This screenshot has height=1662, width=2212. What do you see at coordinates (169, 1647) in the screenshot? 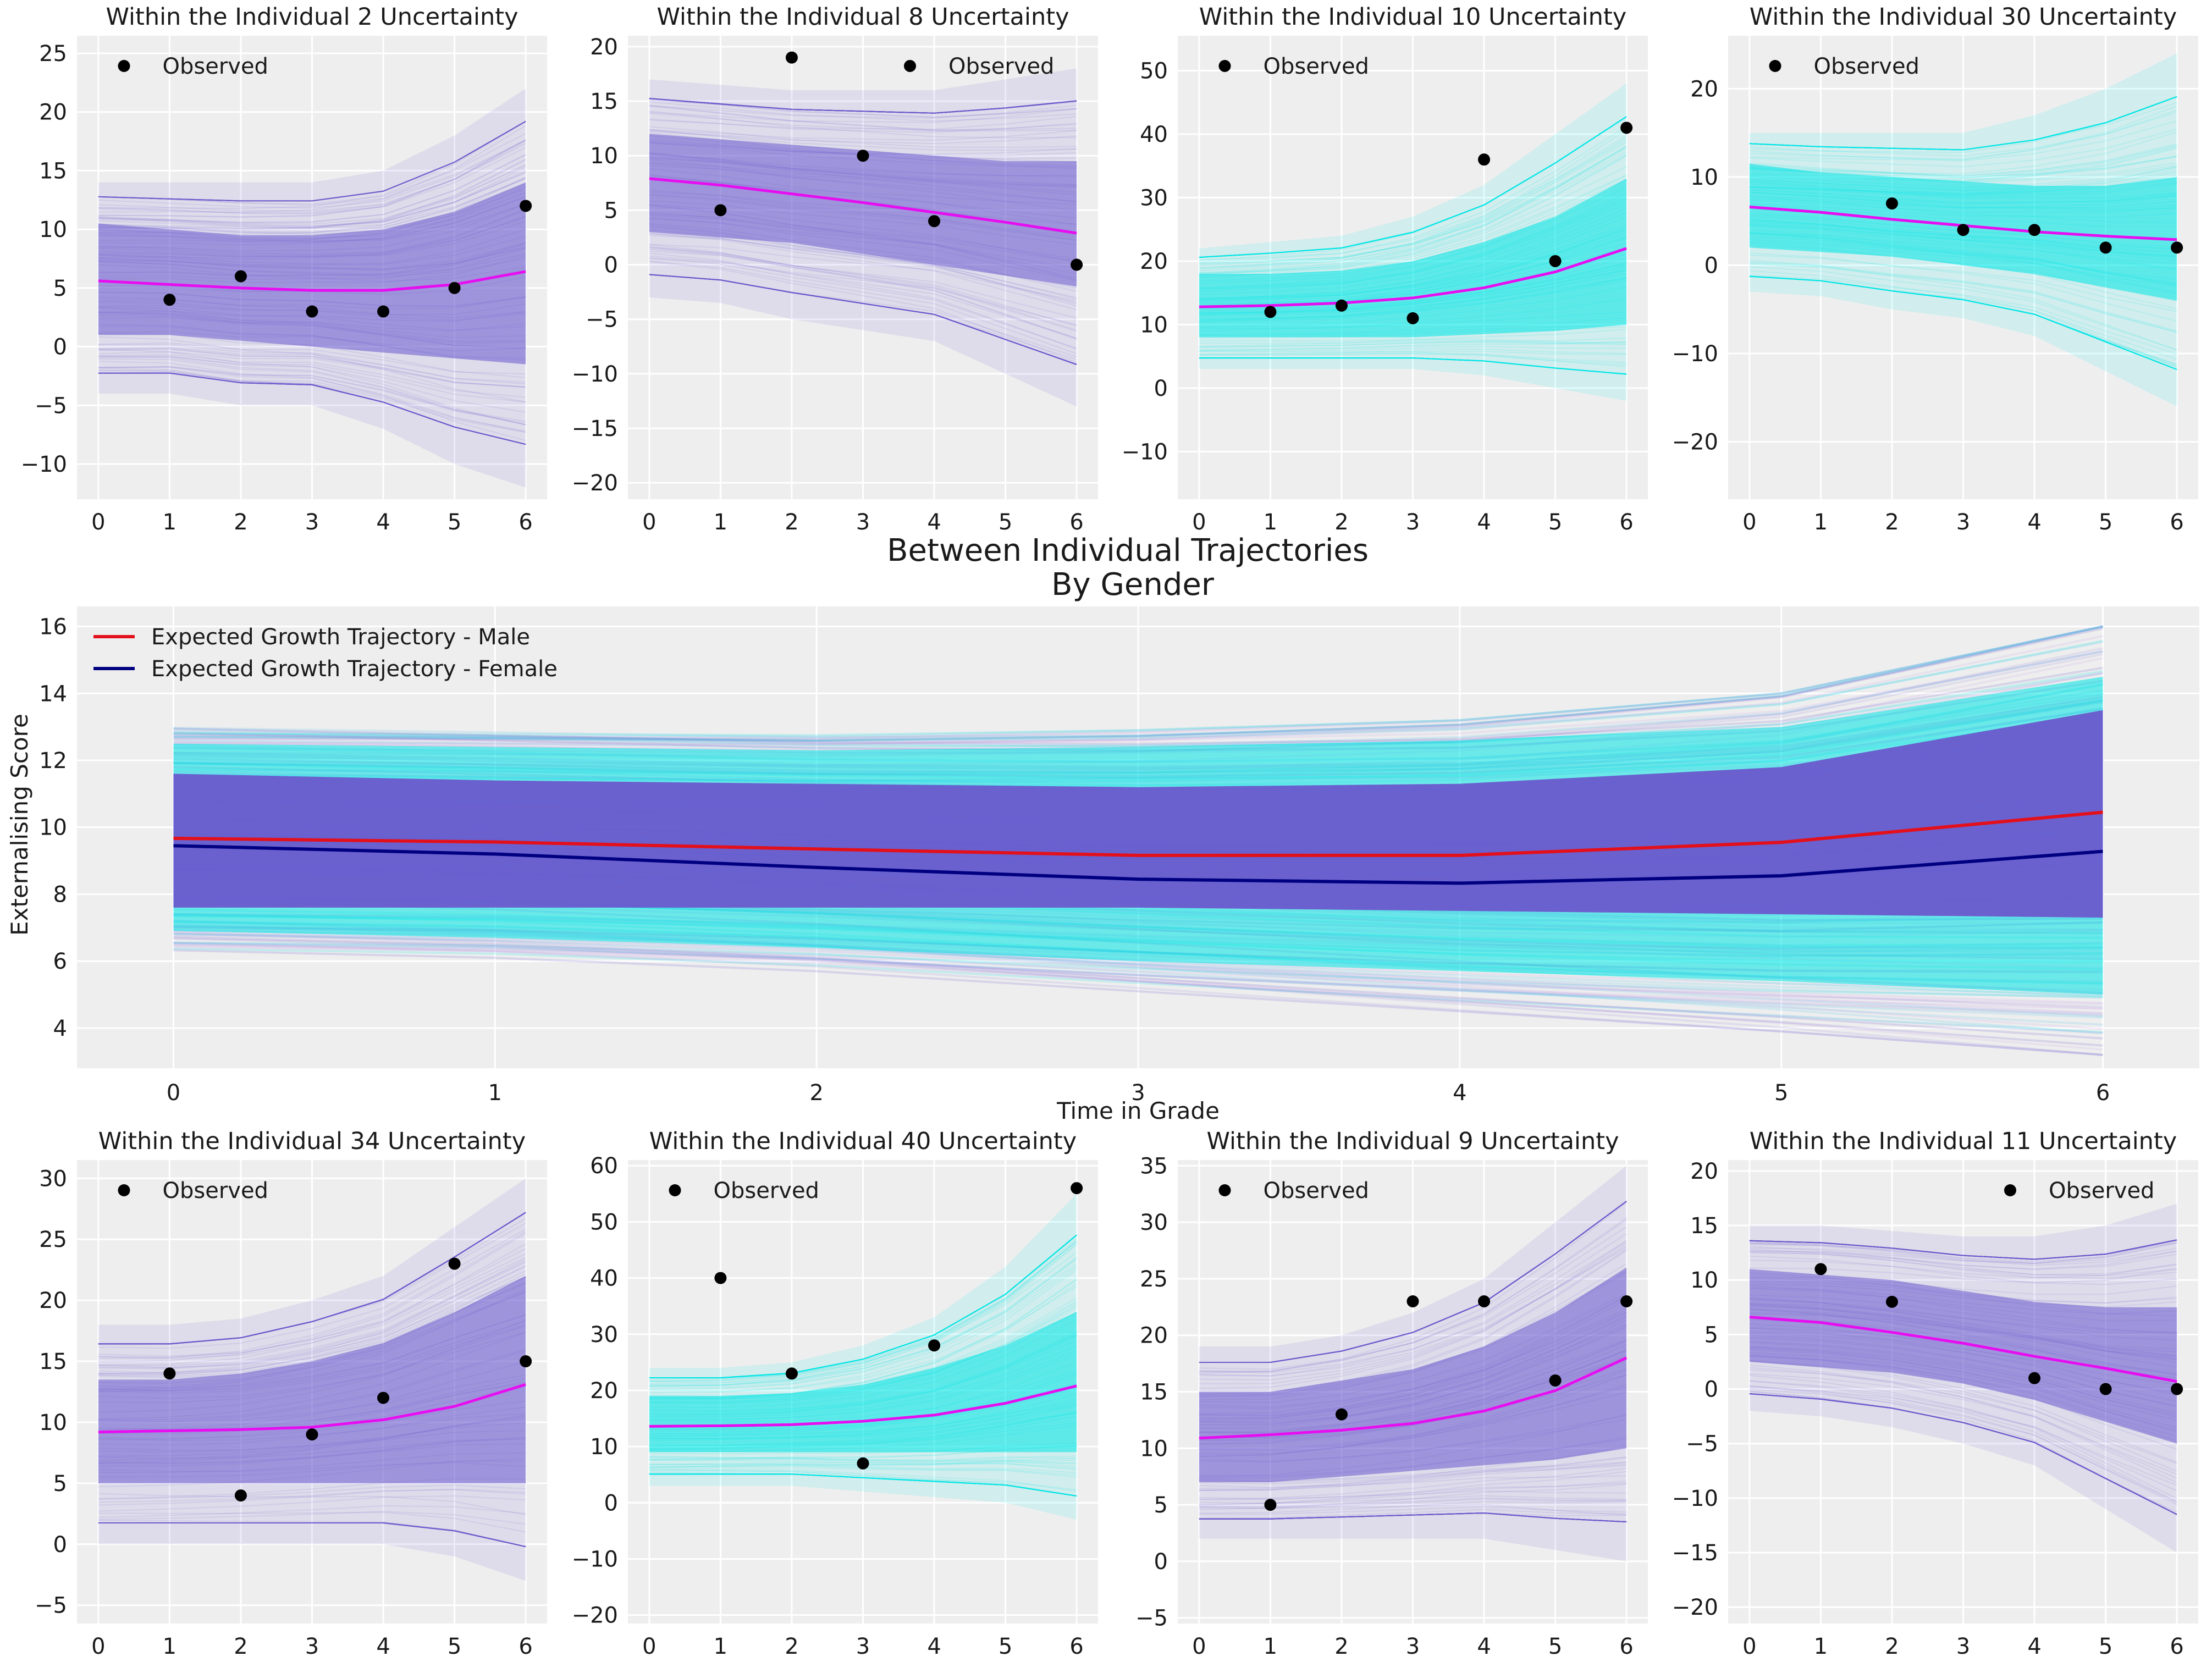
I see `x-tick-label: 1` at bounding box center [169, 1647].